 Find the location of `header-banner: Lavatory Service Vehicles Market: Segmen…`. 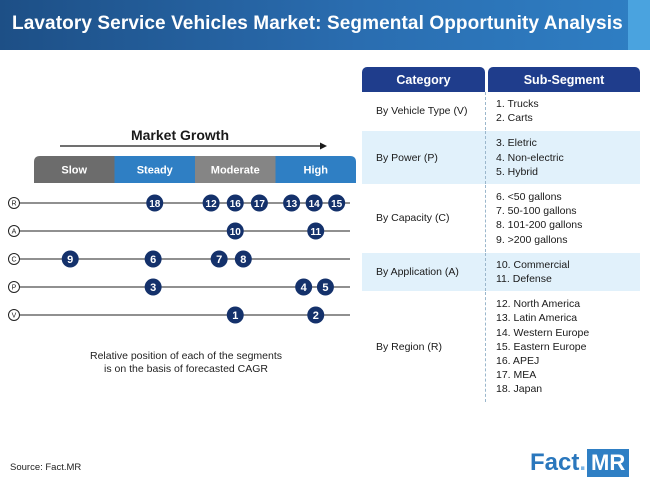

header-banner: Lavatory Service Vehicles Market: Segmen… is located at coordinates (325, 25).